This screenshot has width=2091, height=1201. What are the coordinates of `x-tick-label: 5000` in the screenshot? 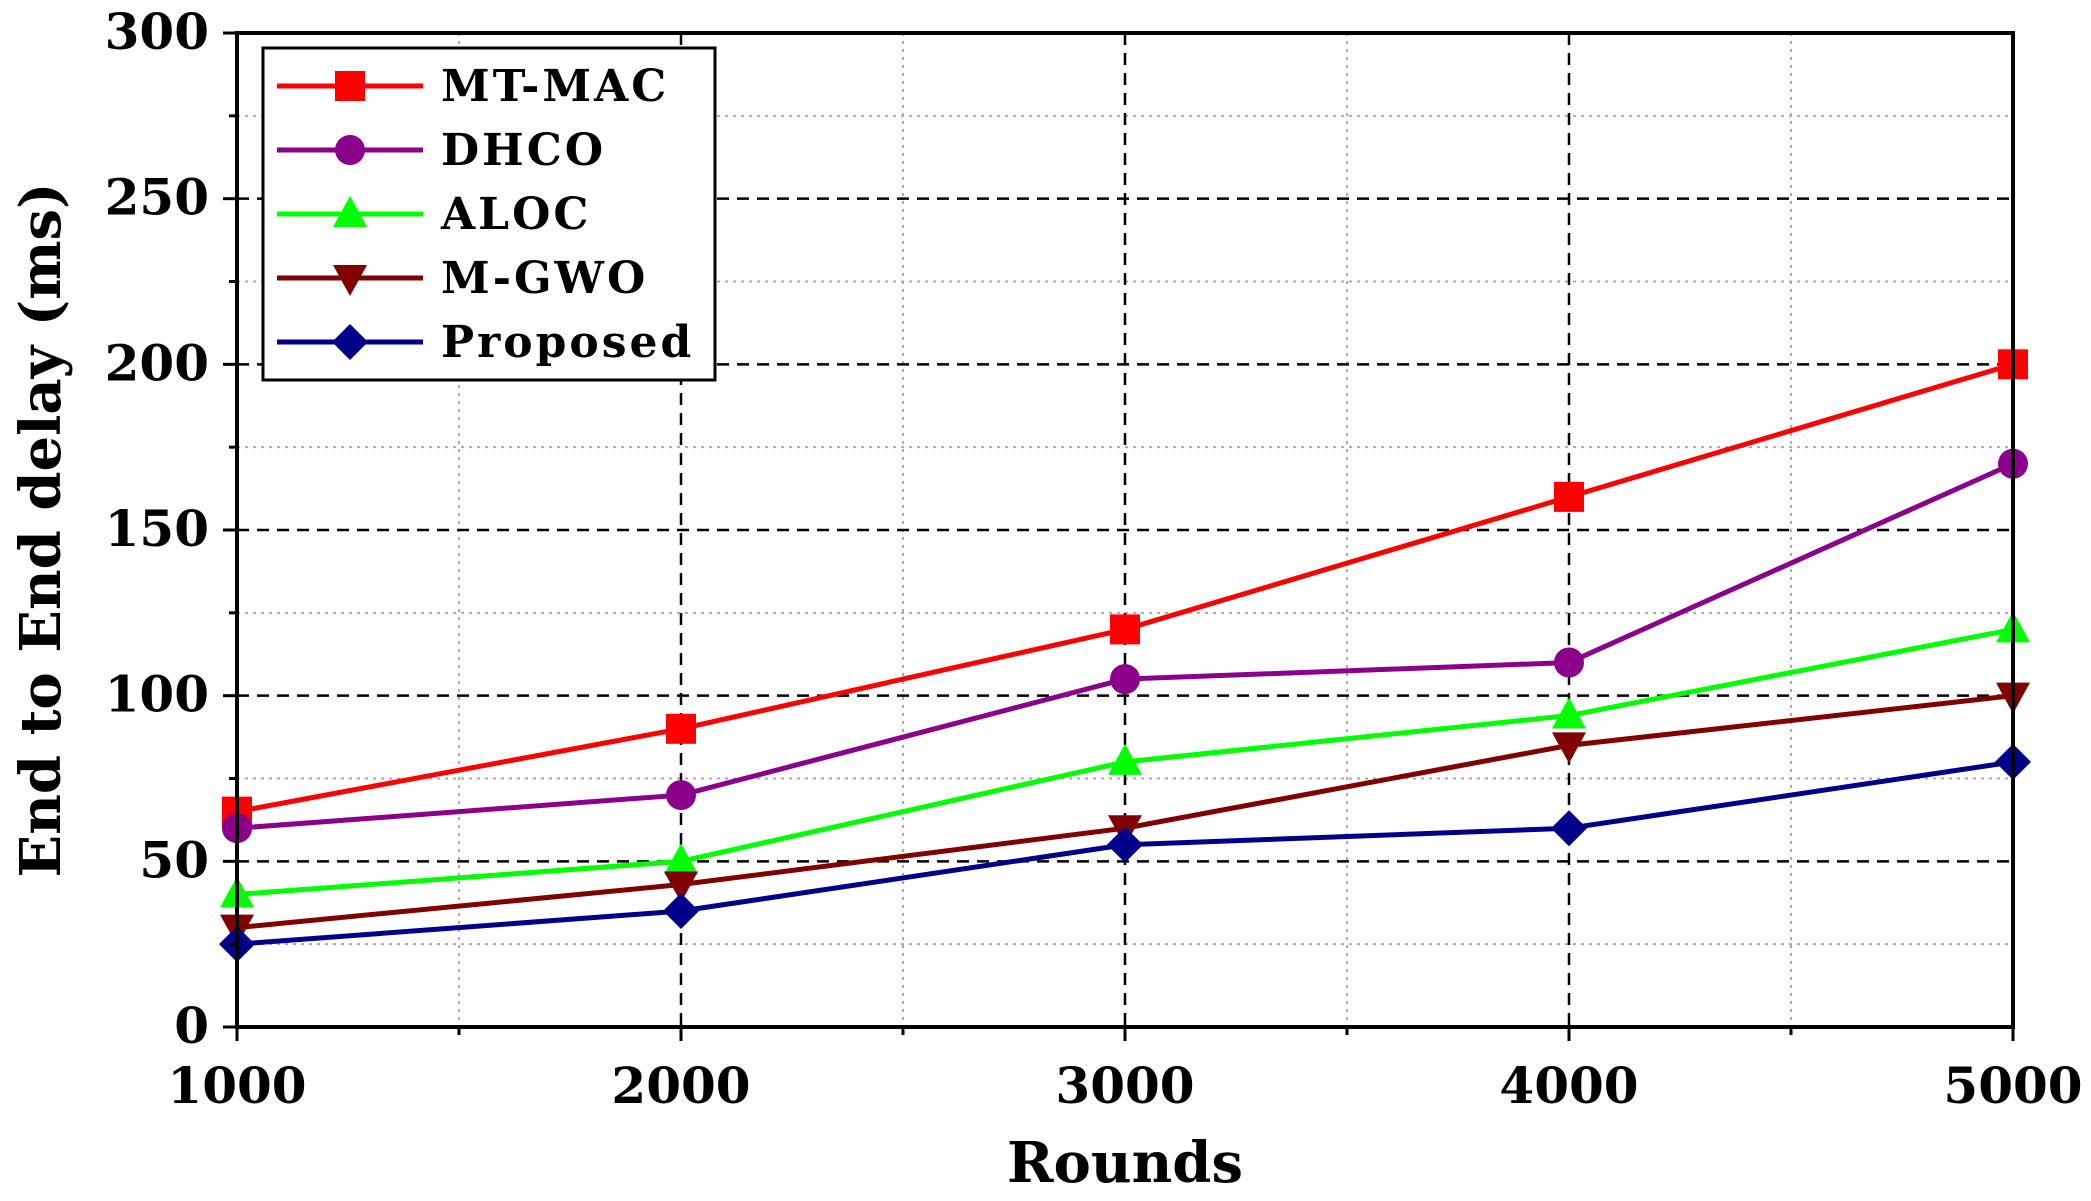 It's located at (2012, 1085).